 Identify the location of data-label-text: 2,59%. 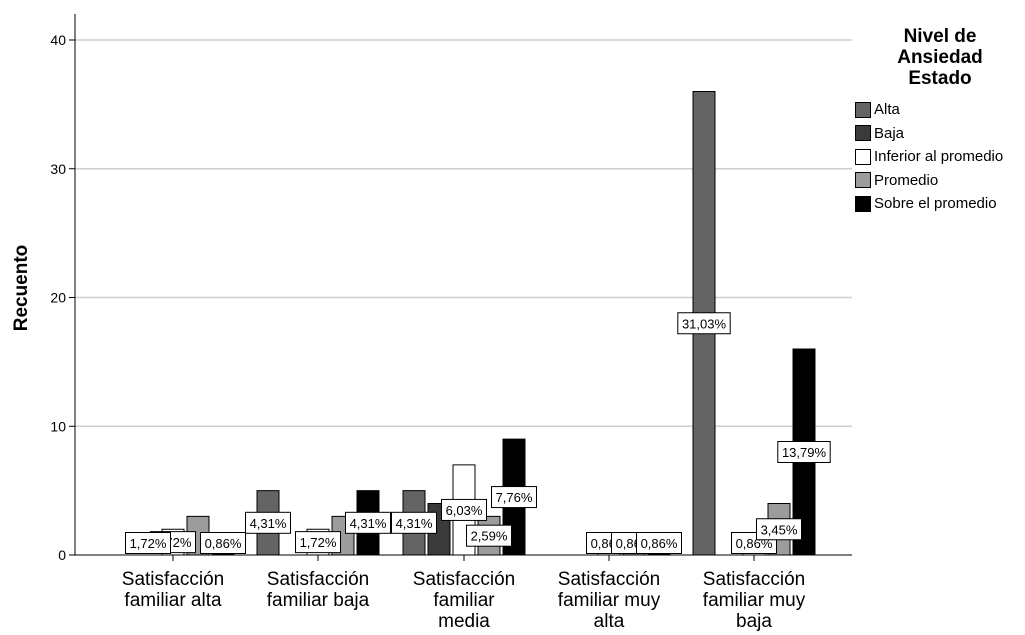
(489, 536).